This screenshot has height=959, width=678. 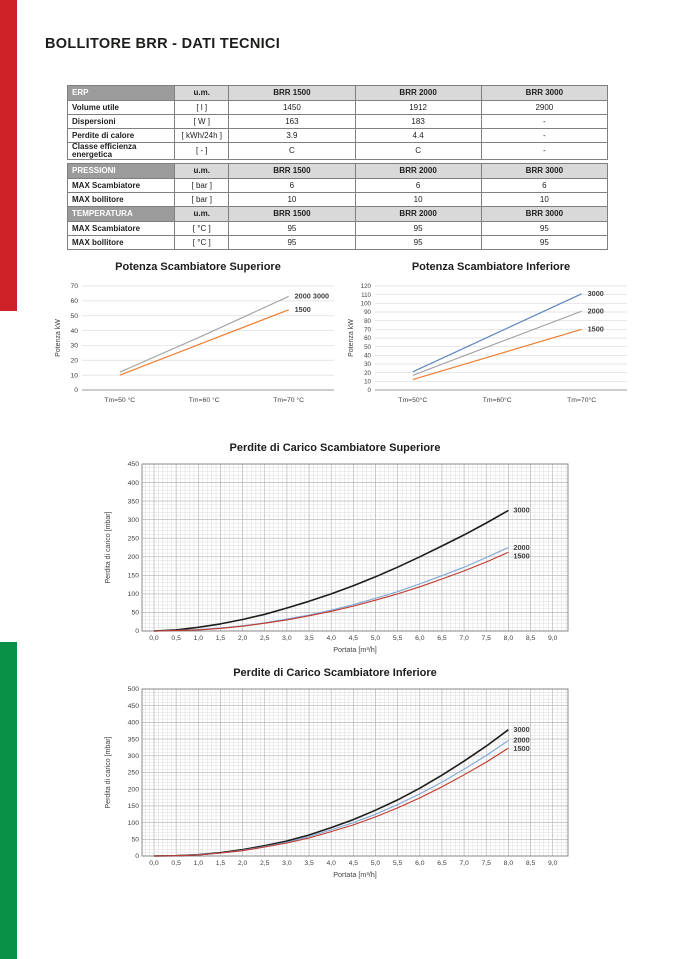 I want to click on cell-value: [ bar ], so click(x=202, y=185).